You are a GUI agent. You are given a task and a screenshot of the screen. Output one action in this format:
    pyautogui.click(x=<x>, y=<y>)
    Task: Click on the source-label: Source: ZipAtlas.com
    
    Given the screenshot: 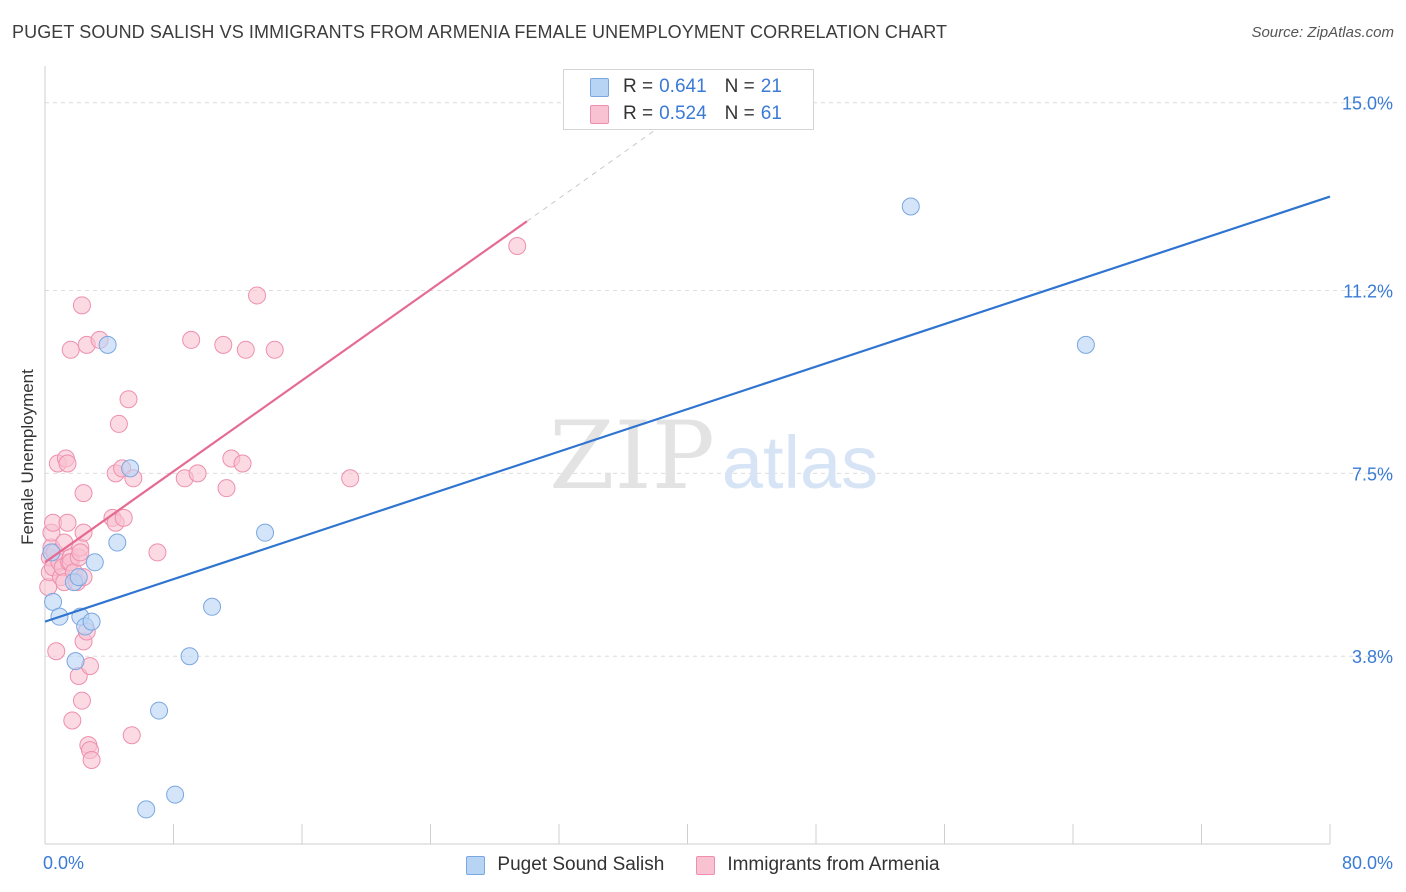 What is the action you would take?
    pyautogui.click(x=1322, y=32)
    